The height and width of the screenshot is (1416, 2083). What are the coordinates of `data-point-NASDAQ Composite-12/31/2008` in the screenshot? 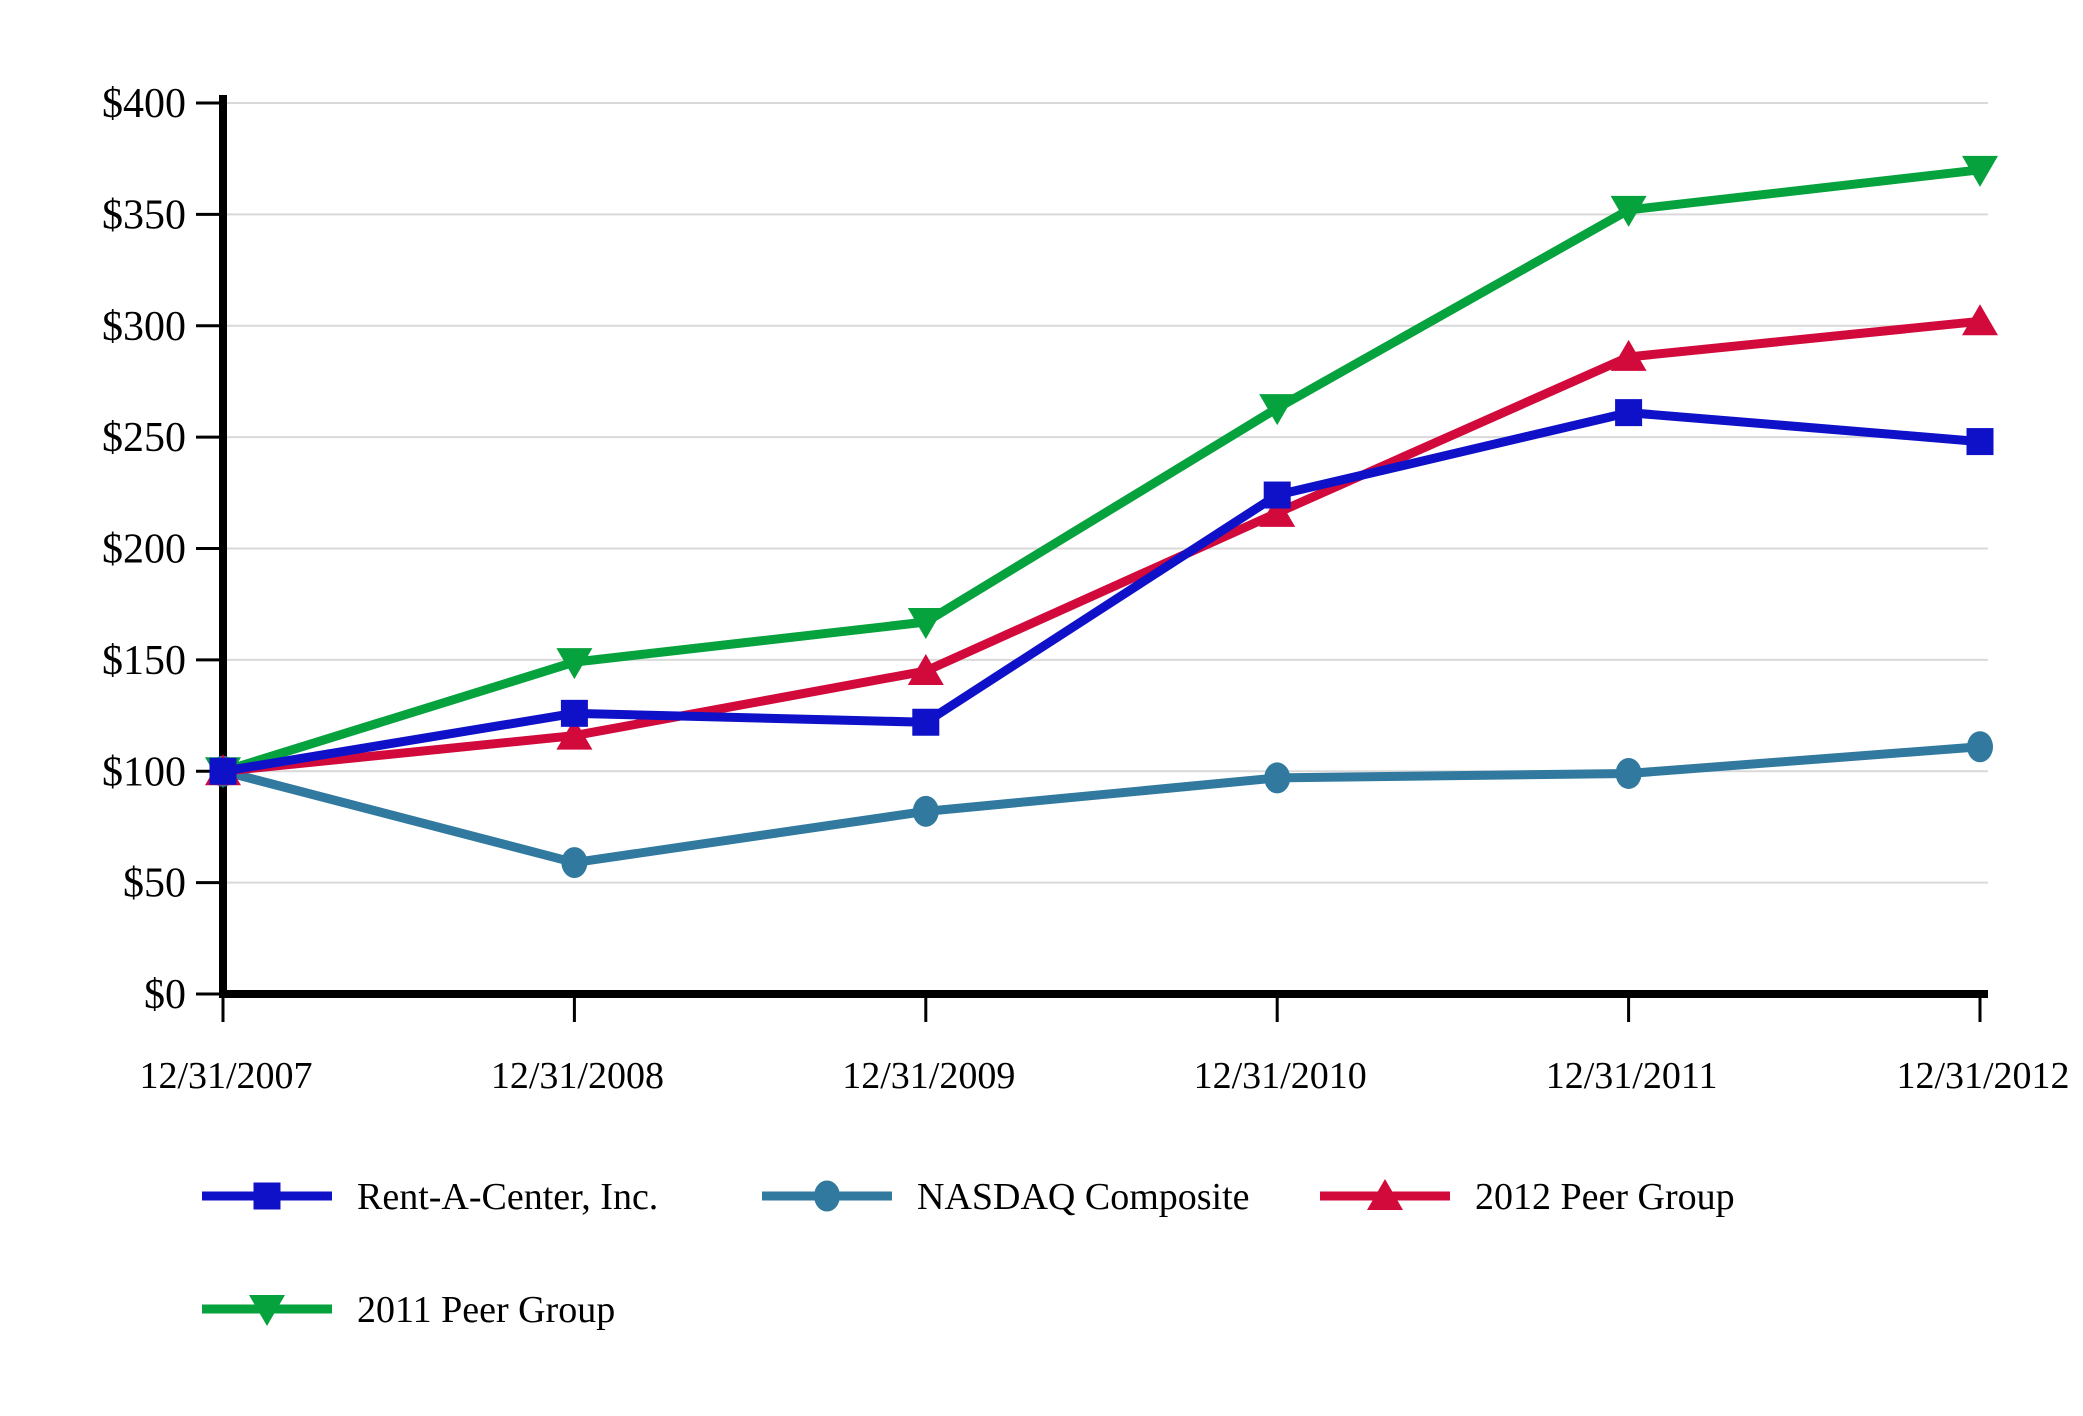 It's located at (574, 863).